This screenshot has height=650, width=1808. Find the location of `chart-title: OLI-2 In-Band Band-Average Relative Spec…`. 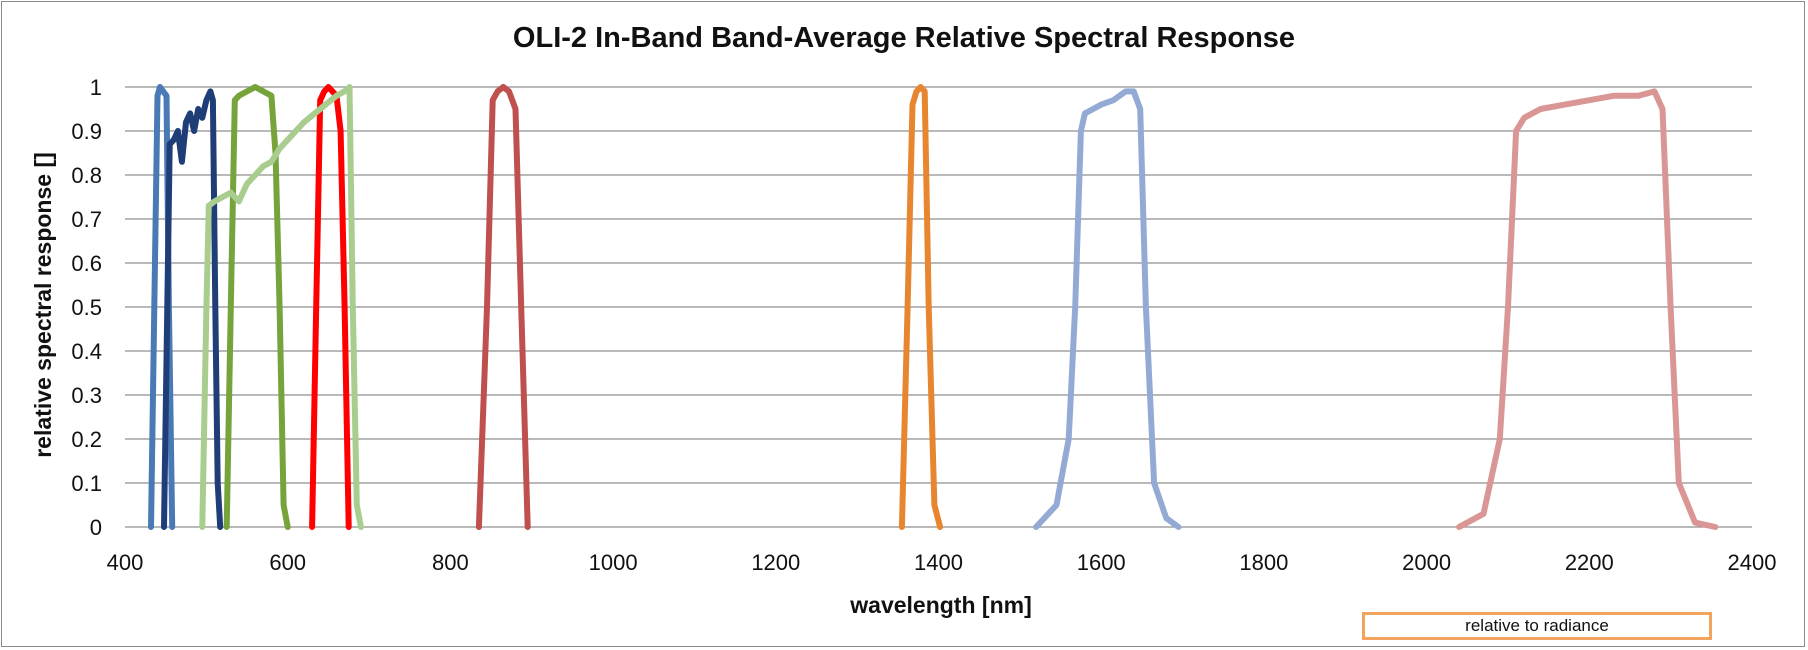

chart-title: OLI-2 In-Band Band-Average Relative Spec… is located at coordinates (904, 38).